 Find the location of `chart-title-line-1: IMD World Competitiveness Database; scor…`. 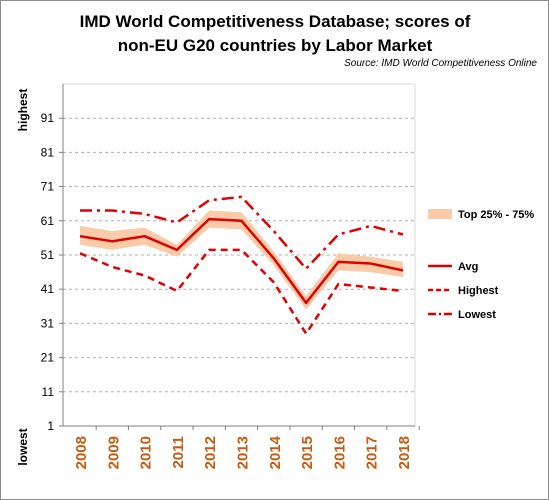

chart-title-line-1: IMD World Competitiveness Database; scor… is located at coordinates (275, 21).